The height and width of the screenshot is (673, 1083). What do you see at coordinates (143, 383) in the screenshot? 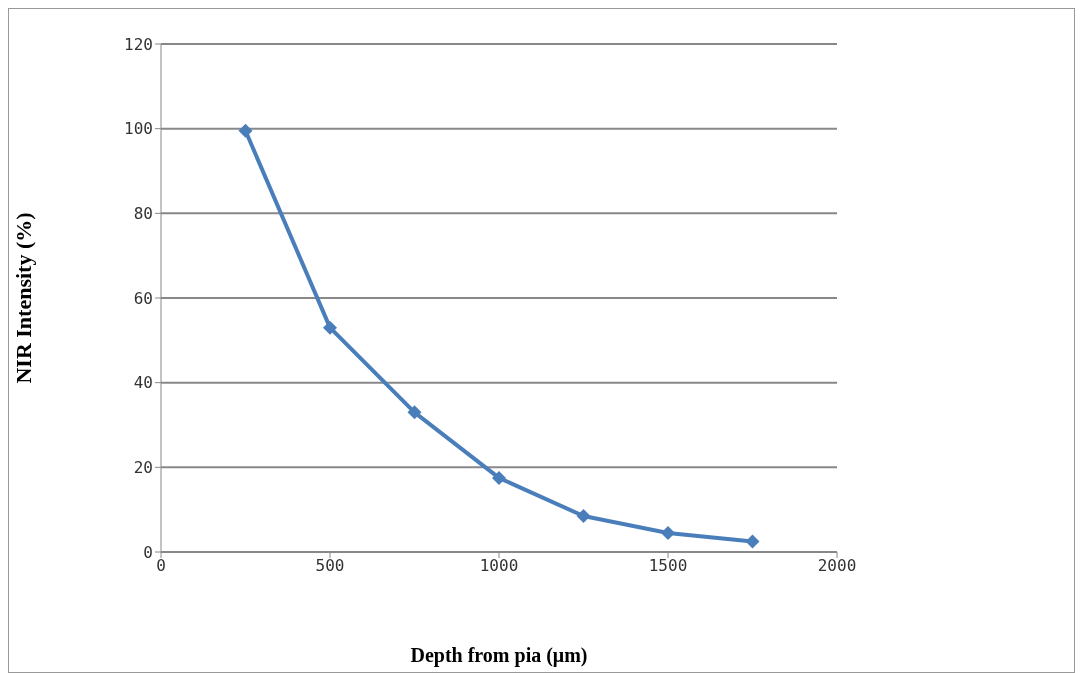
I see `y-tick-label: 40` at bounding box center [143, 383].